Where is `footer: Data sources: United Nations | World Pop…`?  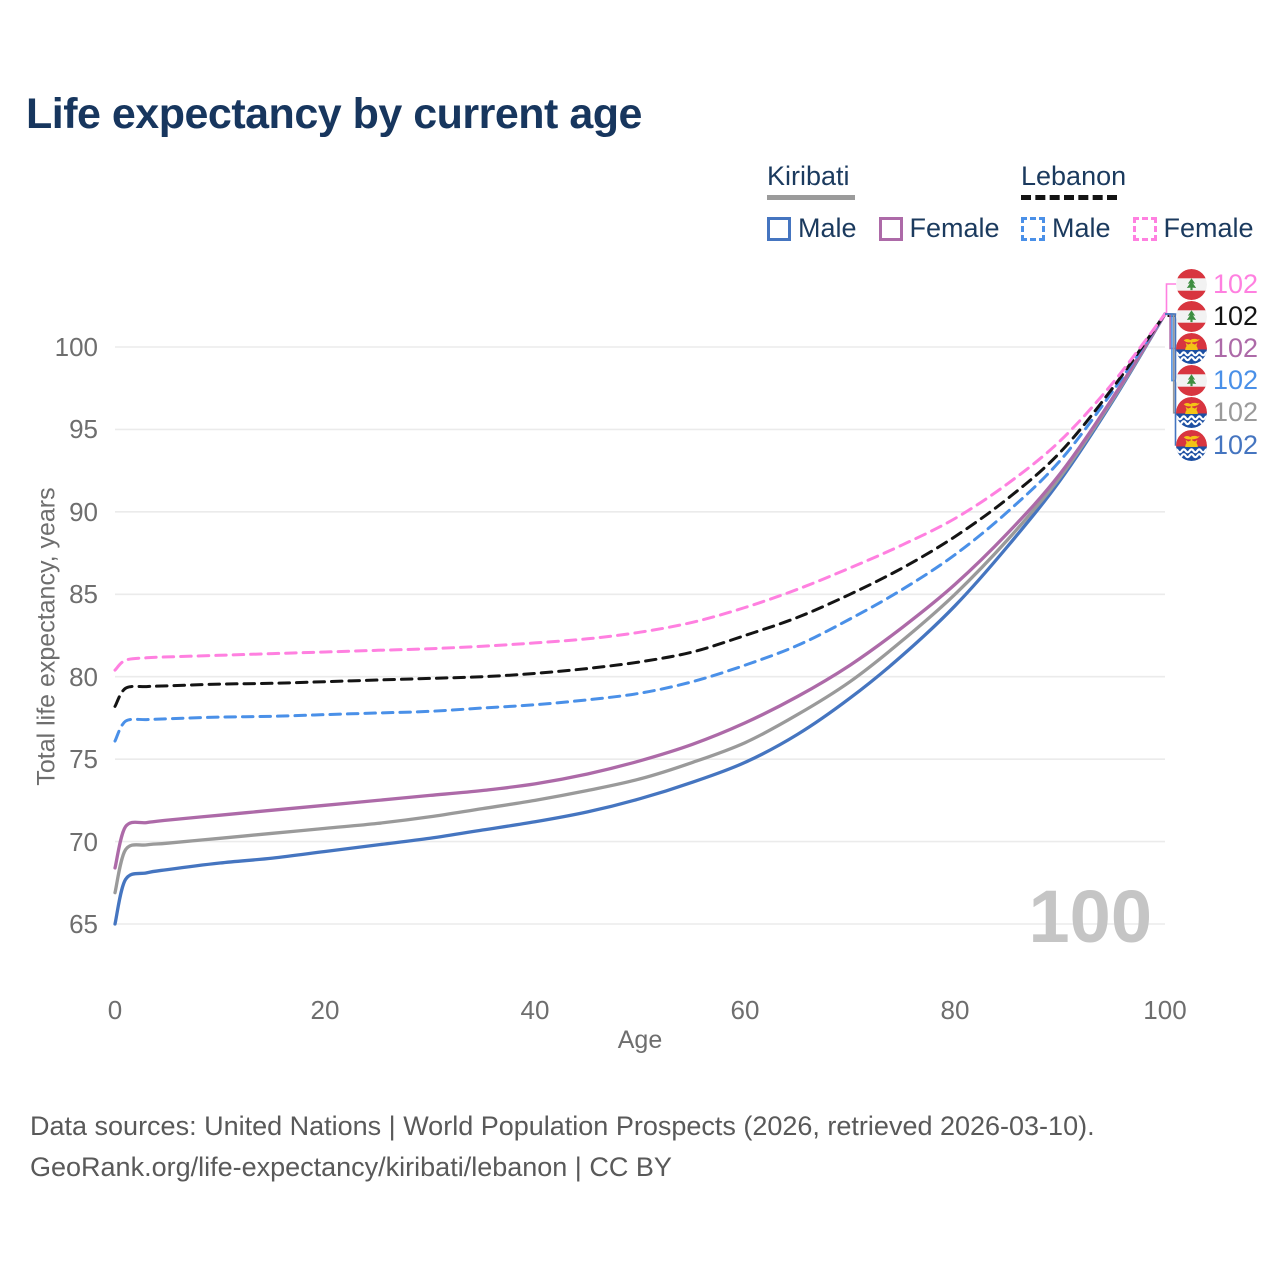
footer: Data sources: United Nations | World Pop… is located at coordinates (562, 1147).